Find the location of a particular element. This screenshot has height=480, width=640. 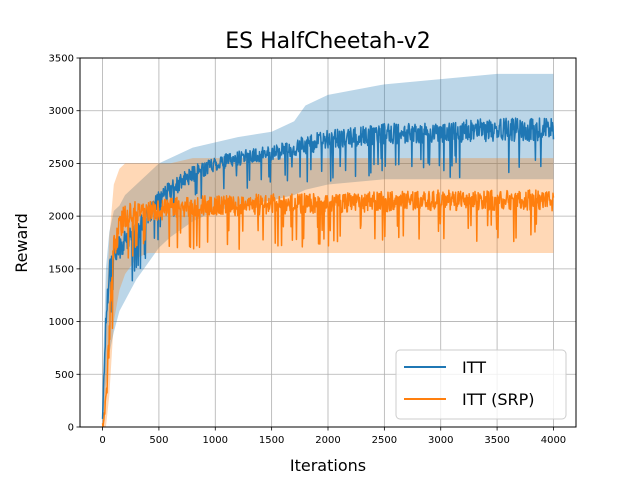

legend-label-itt-srp: ITT (SRP) is located at coordinates (498, 399).